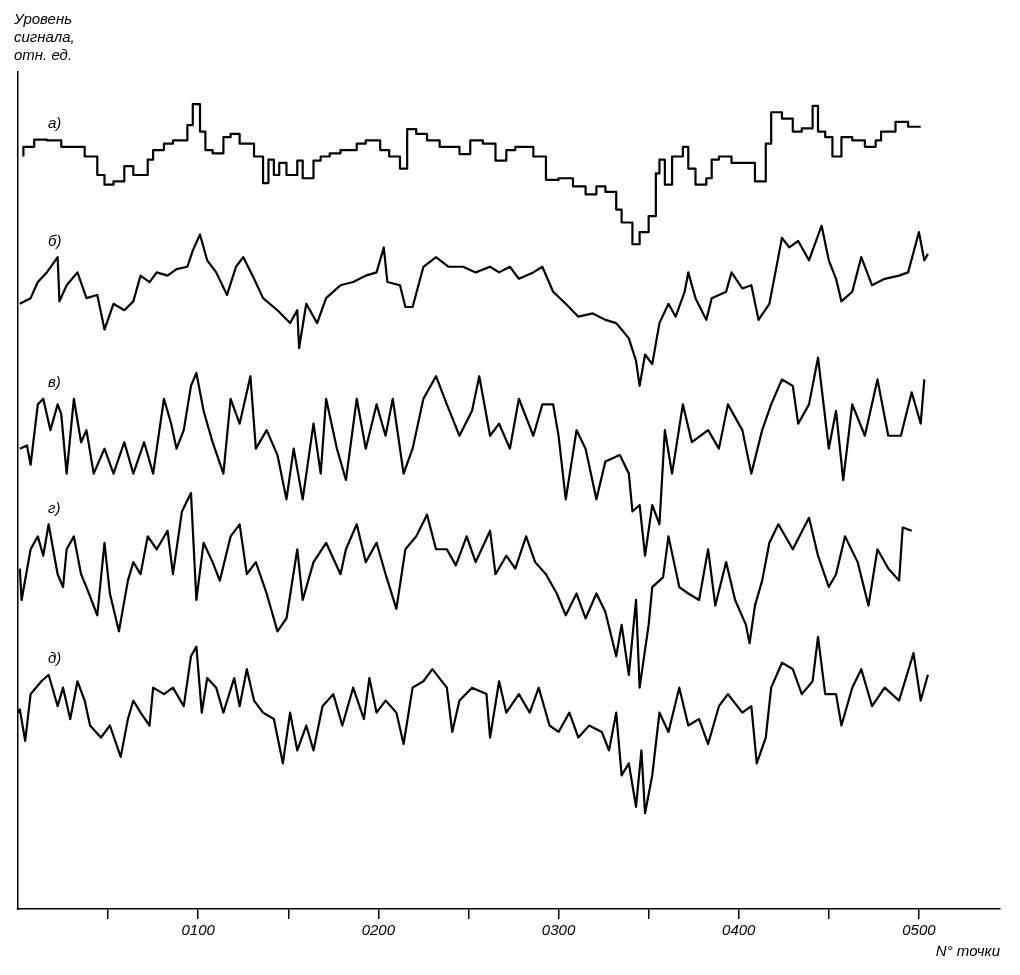  Describe the element at coordinates (55, 123) in the screenshot. I see `series-label: а)` at that location.